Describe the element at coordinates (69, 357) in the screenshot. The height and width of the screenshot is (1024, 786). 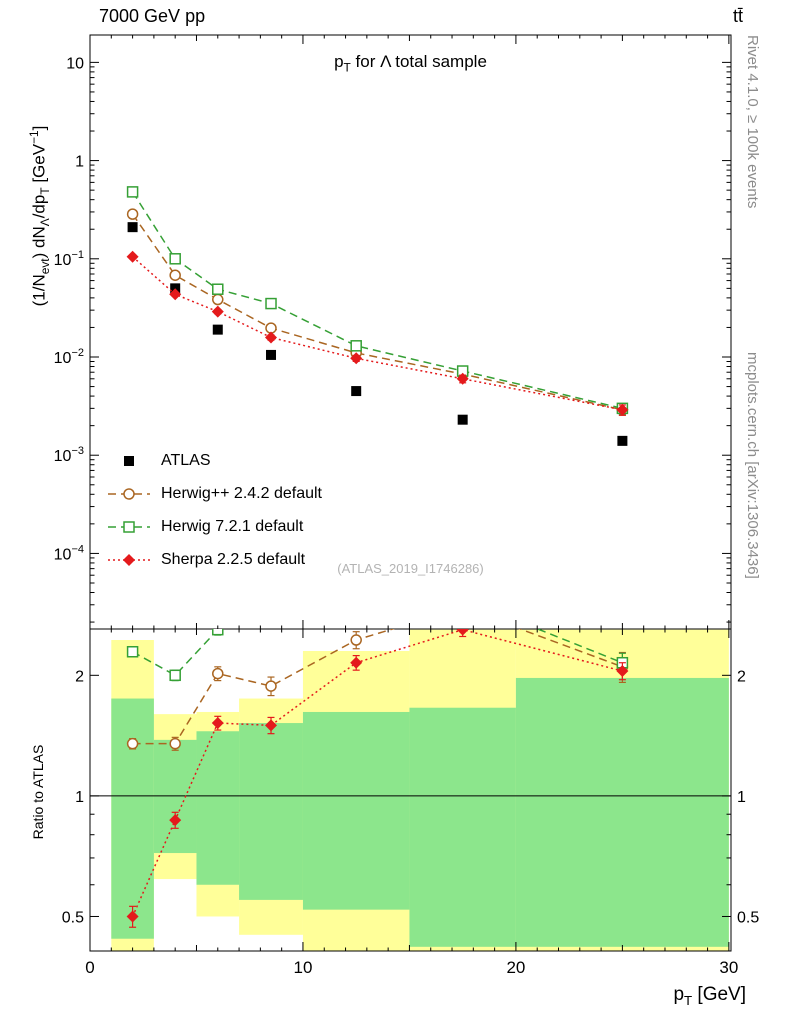
I see `svg-text: 10⁻²` at that location.